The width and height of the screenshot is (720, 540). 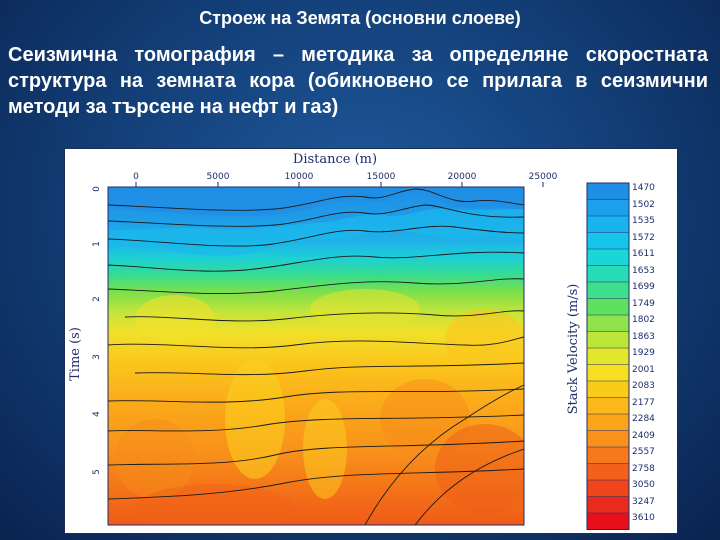 What do you see at coordinates (643, 469) in the screenshot?
I see `colorbar-label: 2758` at bounding box center [643, 469].